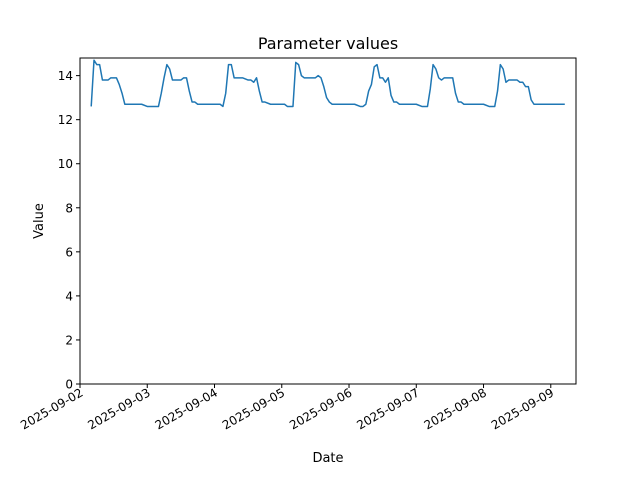  What do you see at coordinates (39, 221) in the screenshot?
I see `y-axis-label: Value` at bounding box center [39, 221].